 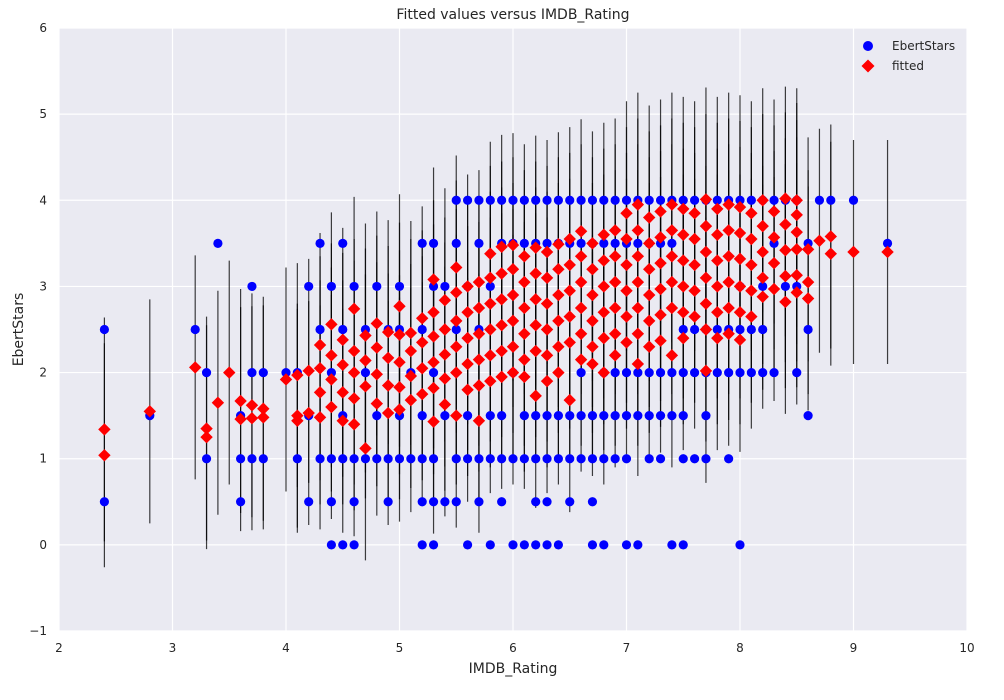 I want to click on legend-marker-fitted, so click(x=868, y=66).